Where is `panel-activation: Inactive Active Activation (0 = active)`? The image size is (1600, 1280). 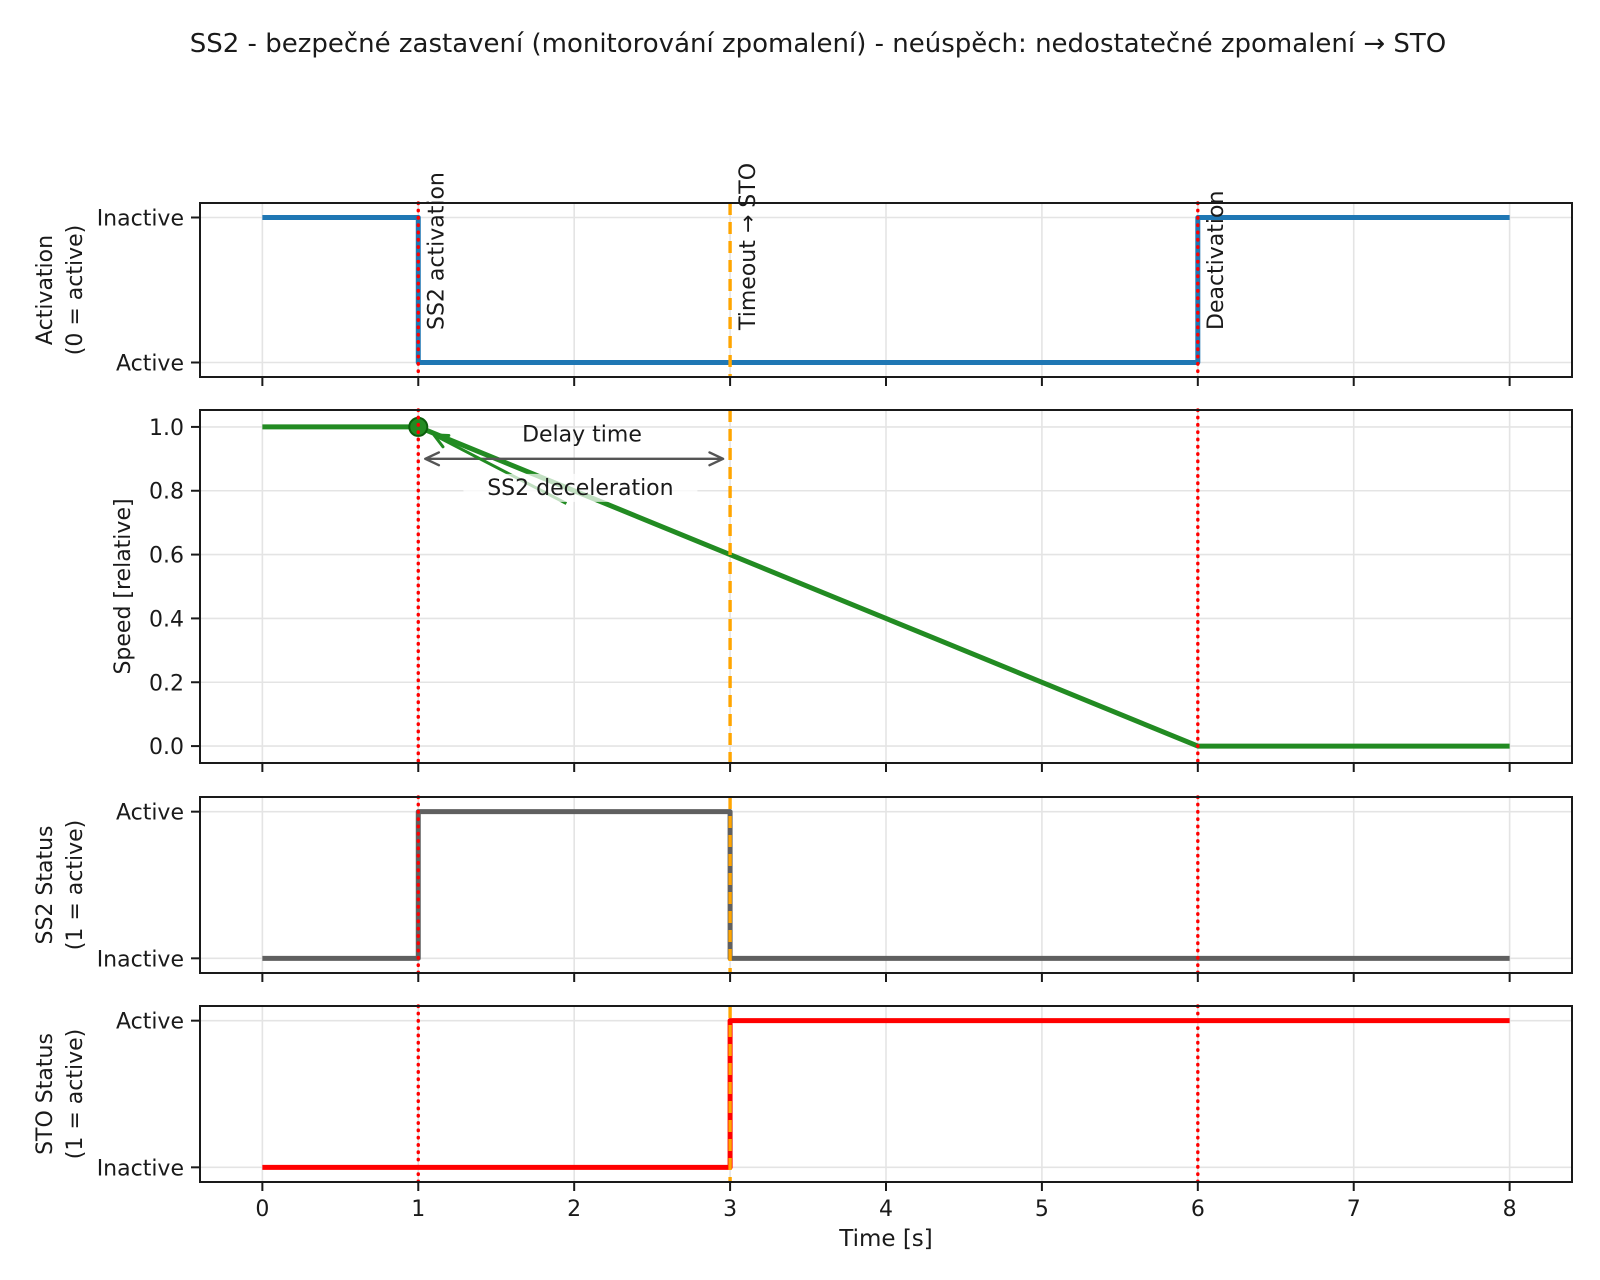
panel-activation: Inactive Active Activation (0 = active) is located at coordinates (803, 293).